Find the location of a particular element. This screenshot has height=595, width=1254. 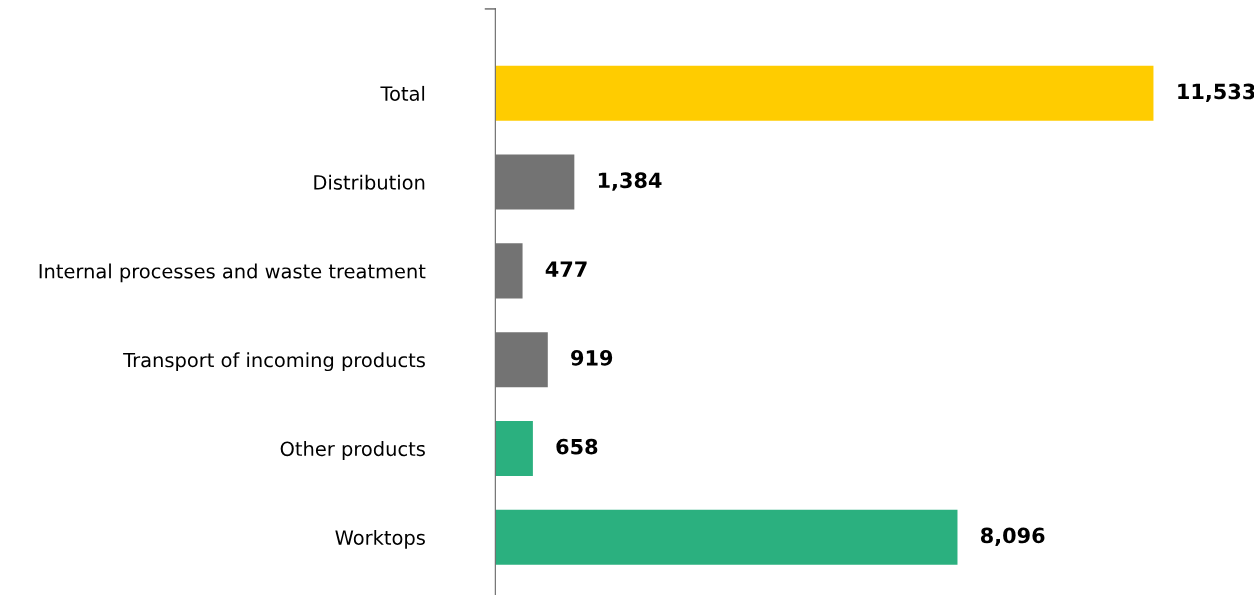

y-tick-label: Other products is located at coordinates (352, 450).